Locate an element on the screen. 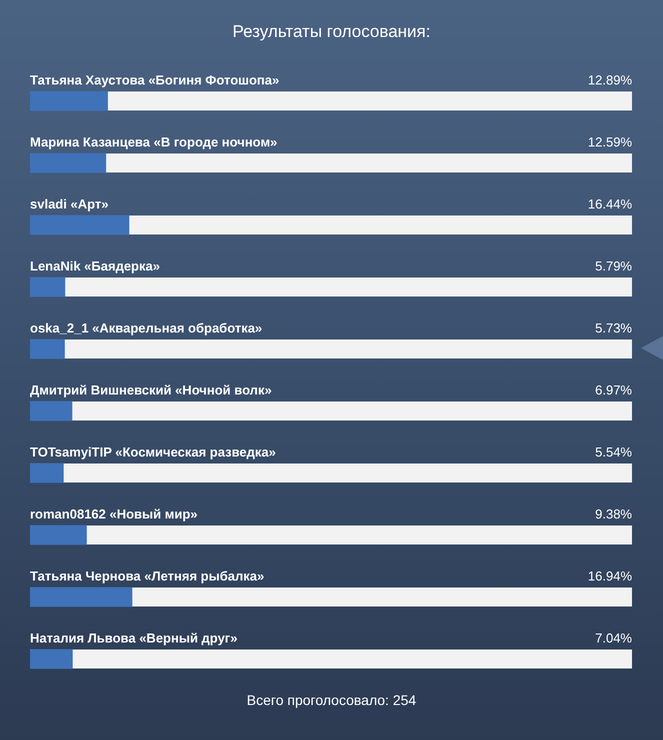  data-label: 5.79% is located at coordinates (613, 266).